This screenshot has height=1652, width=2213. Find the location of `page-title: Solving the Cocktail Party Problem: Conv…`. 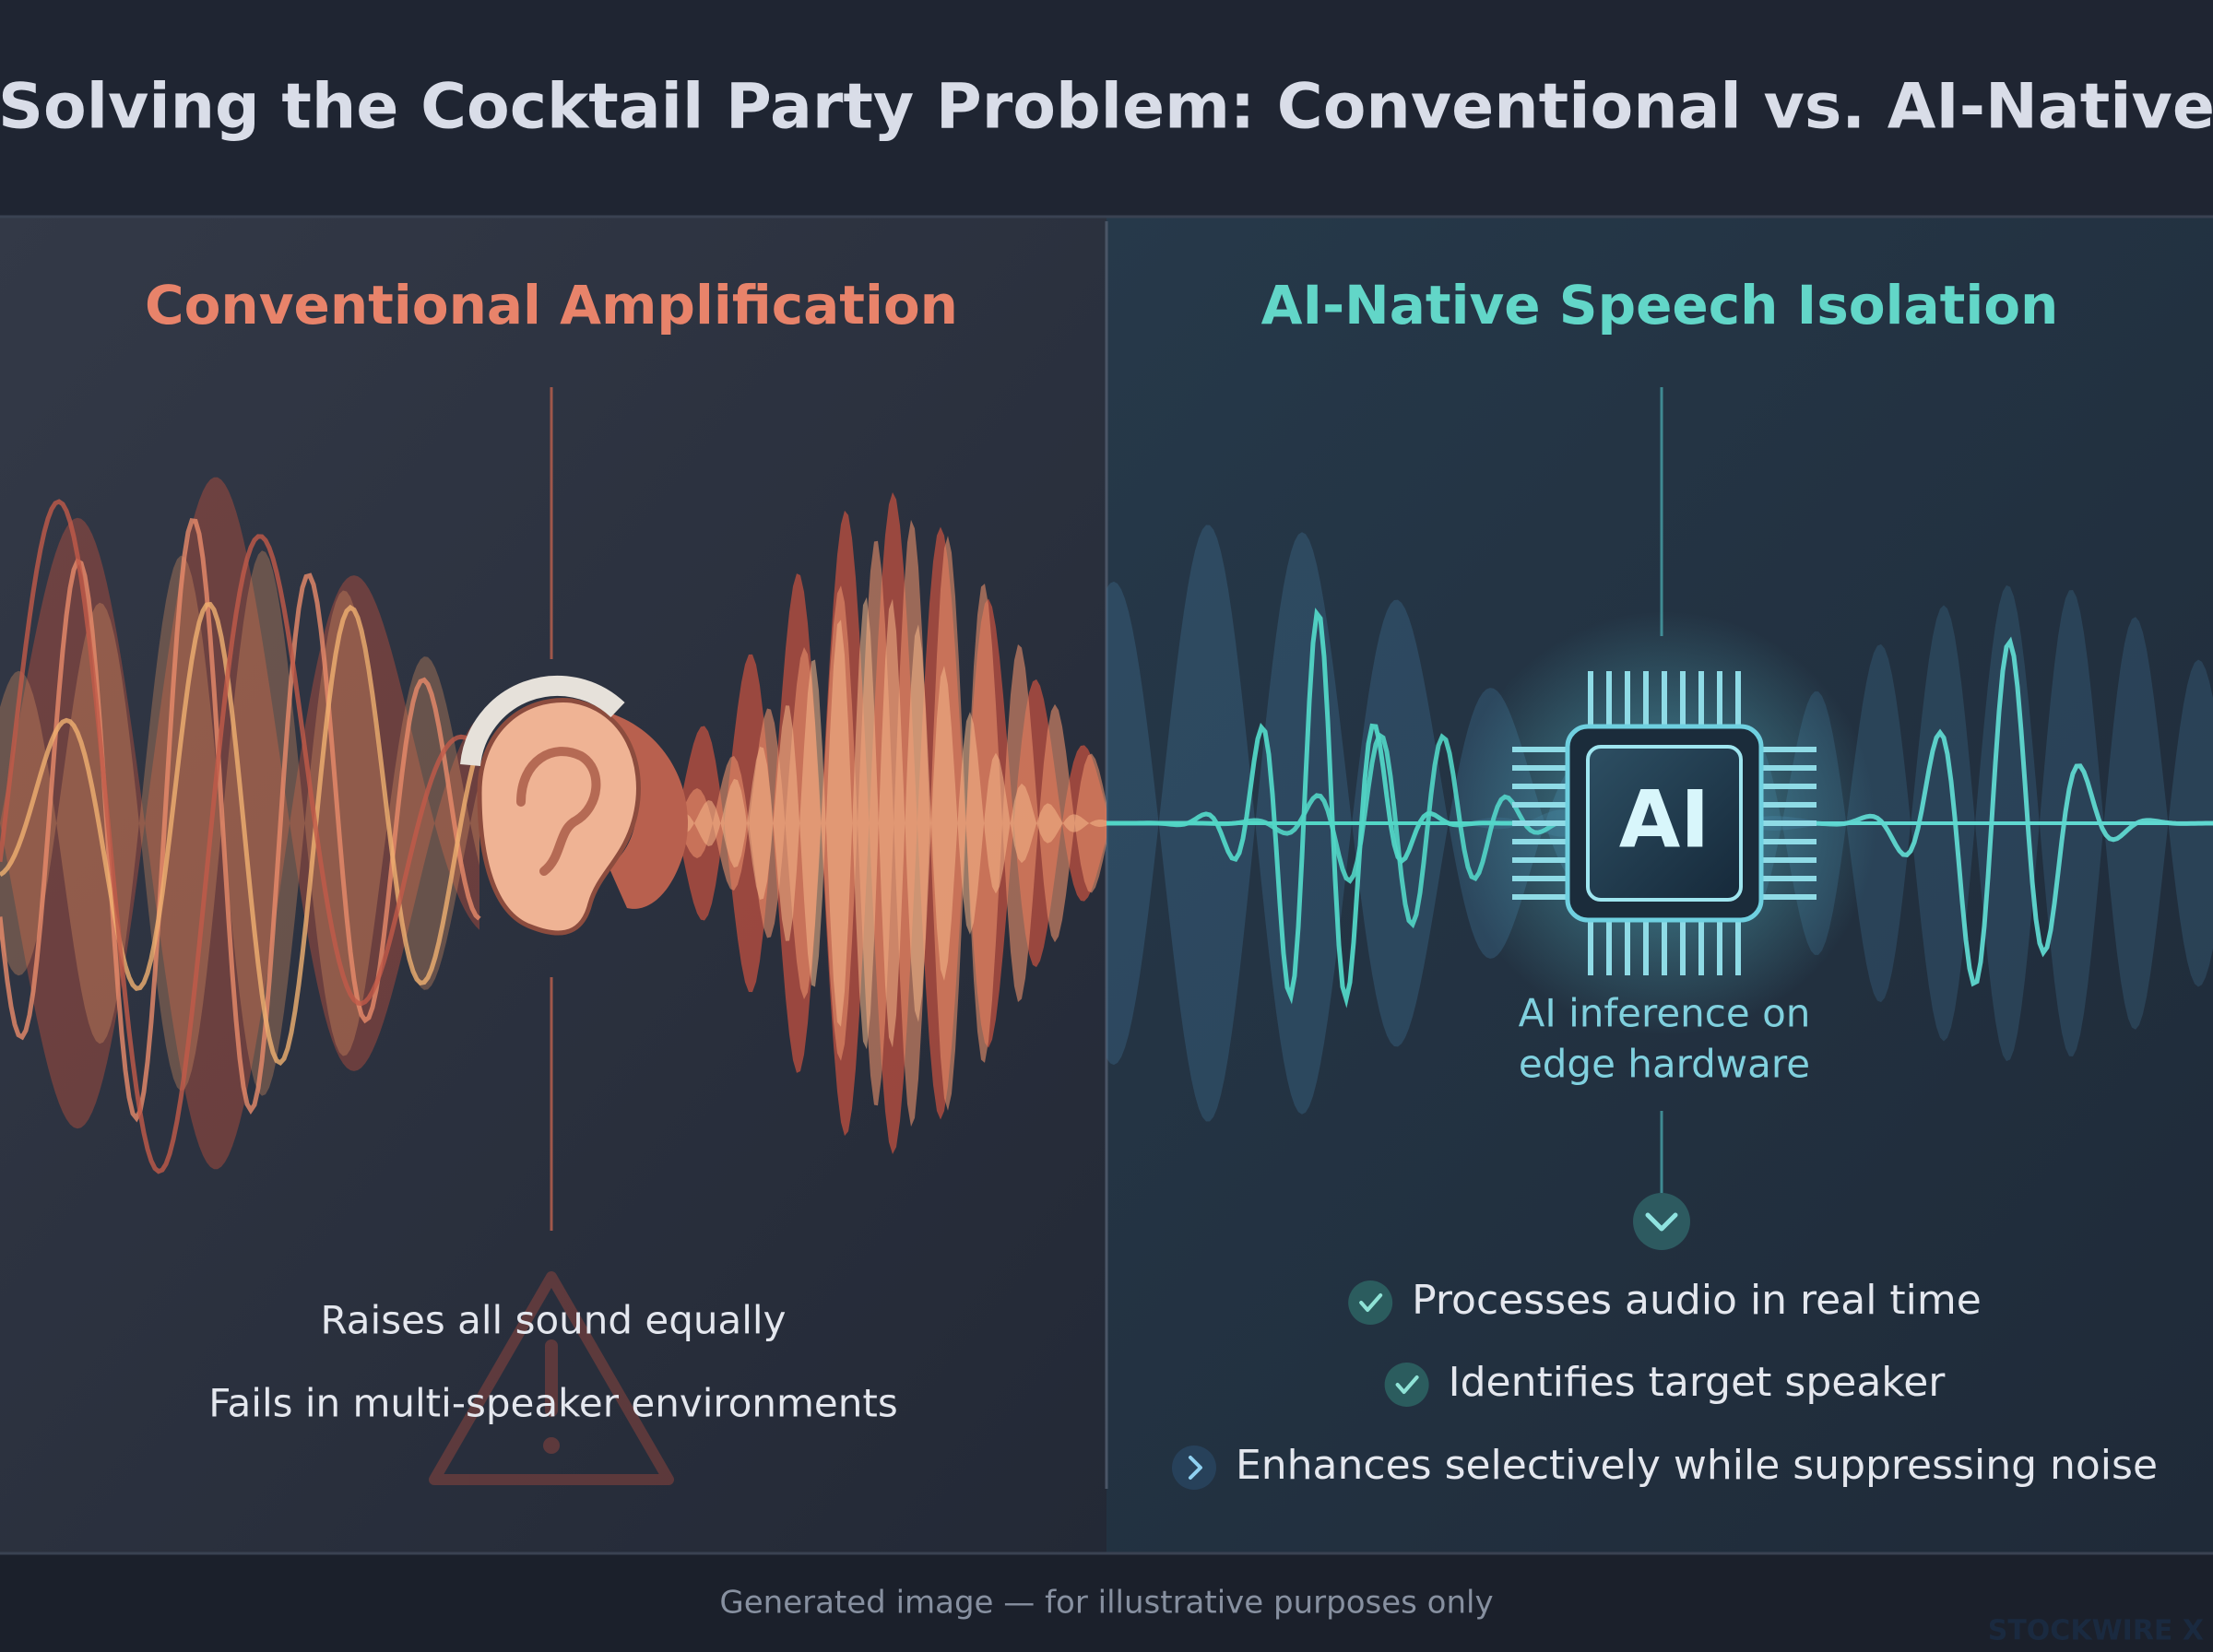

page-title: Solving the Cocktail Party Problem: Conv… is located at coordinates (1106, 107).